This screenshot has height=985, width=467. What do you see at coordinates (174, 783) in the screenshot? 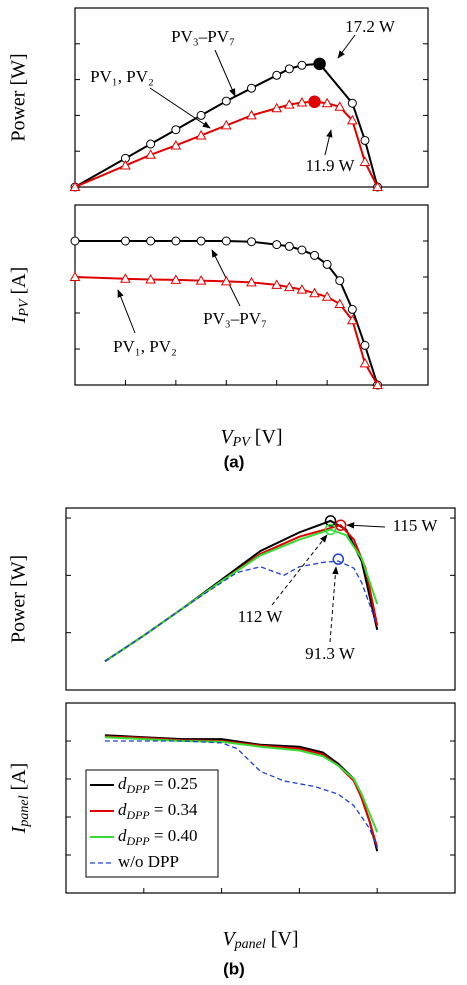
I see `unit: = 0.25` at bounding box center [174, 783].